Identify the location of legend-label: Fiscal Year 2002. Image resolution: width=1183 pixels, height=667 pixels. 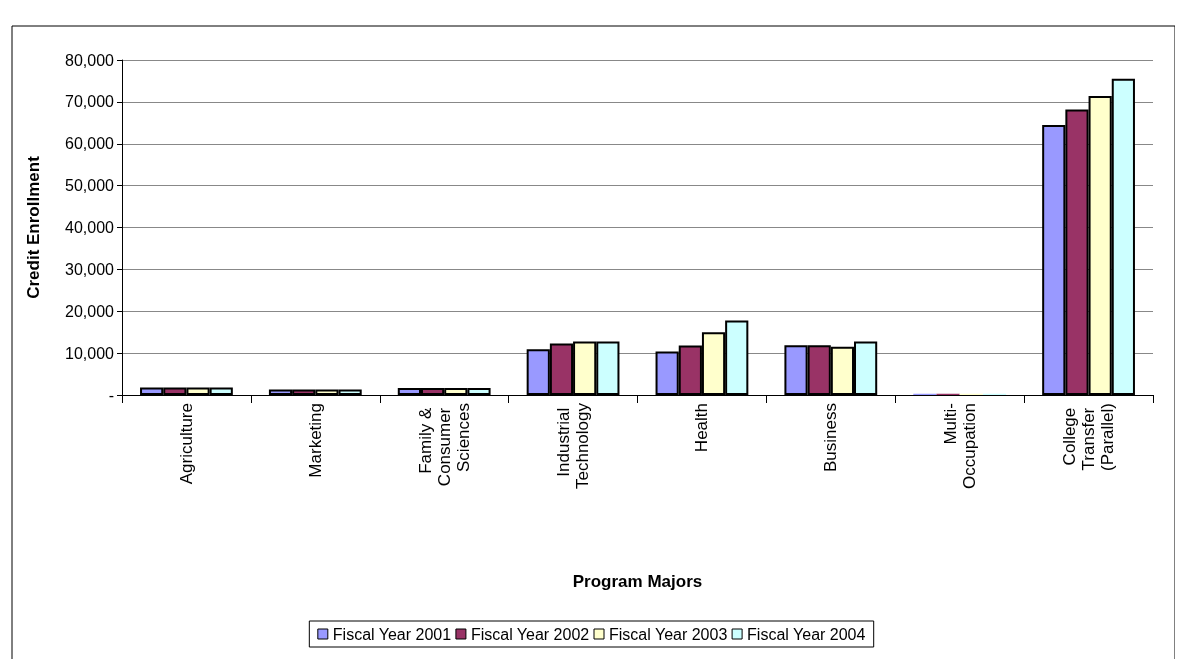
(530, 634).